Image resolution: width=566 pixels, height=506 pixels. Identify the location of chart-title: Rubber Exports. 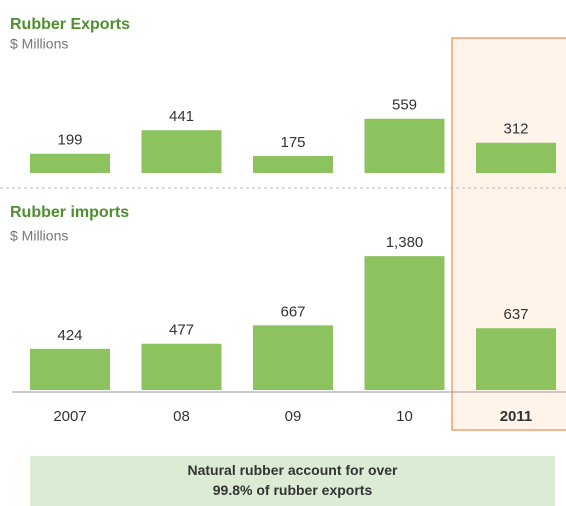
(70, 24).